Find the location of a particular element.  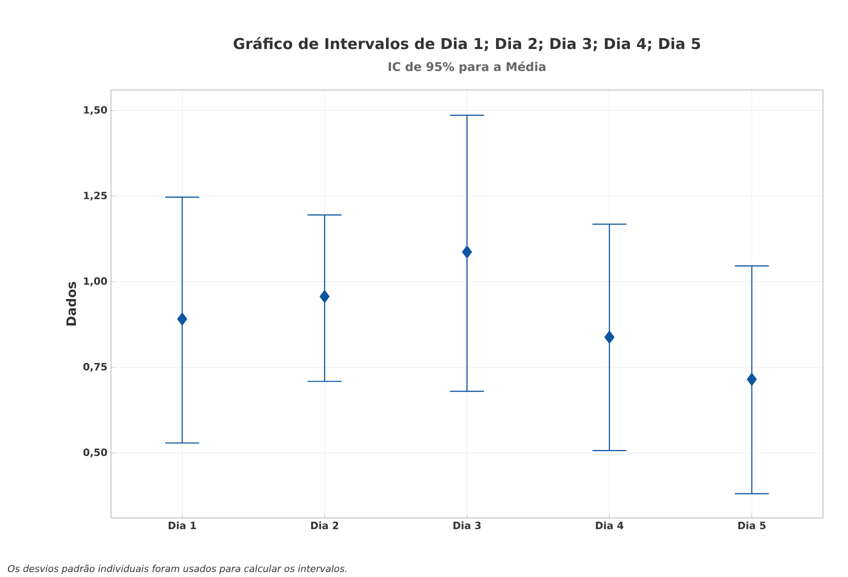

x-tick-label: Dia 2 is located at coordinates (324, 525).